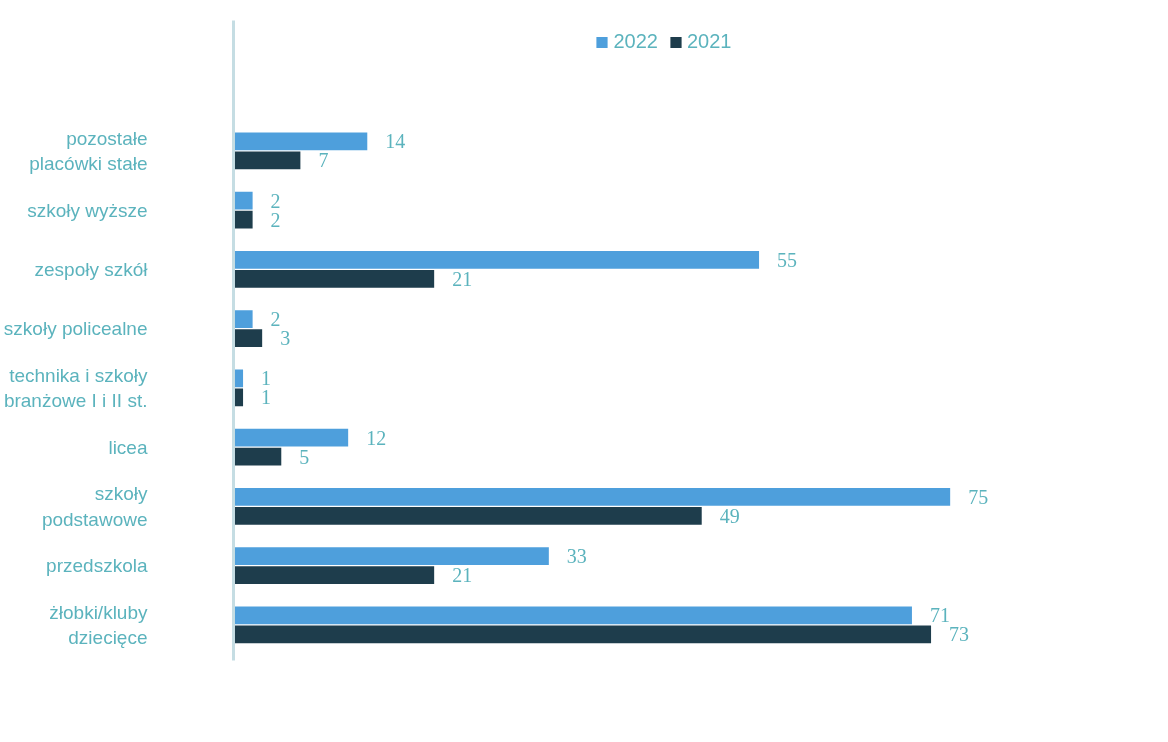 The width and height of the screenshot is (1168, 742). I want to click on y-tick-label: szkoły podstawowe, so click(94, 506).